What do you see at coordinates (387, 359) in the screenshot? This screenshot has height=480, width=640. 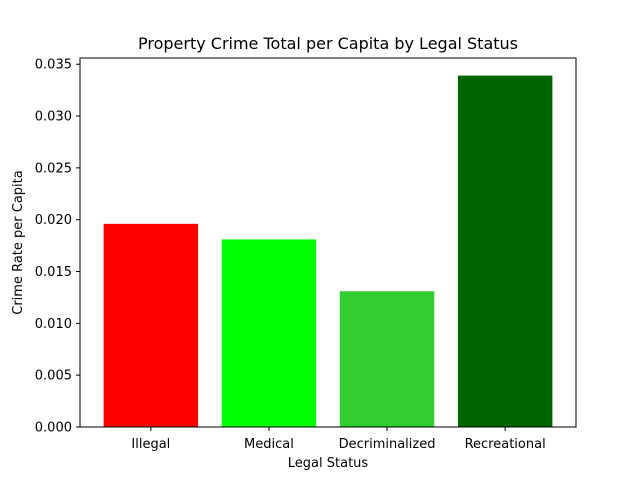 I see `bar-decriminalized` at bounding box center [387, 359].